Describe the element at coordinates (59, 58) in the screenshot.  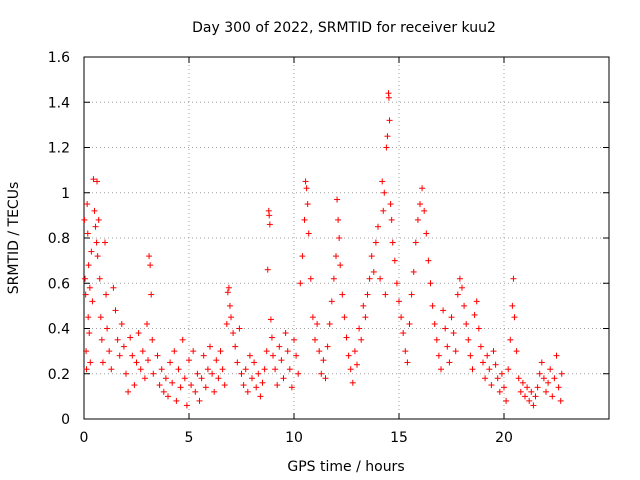
I see `y-tick-label: 1.6` at that location.